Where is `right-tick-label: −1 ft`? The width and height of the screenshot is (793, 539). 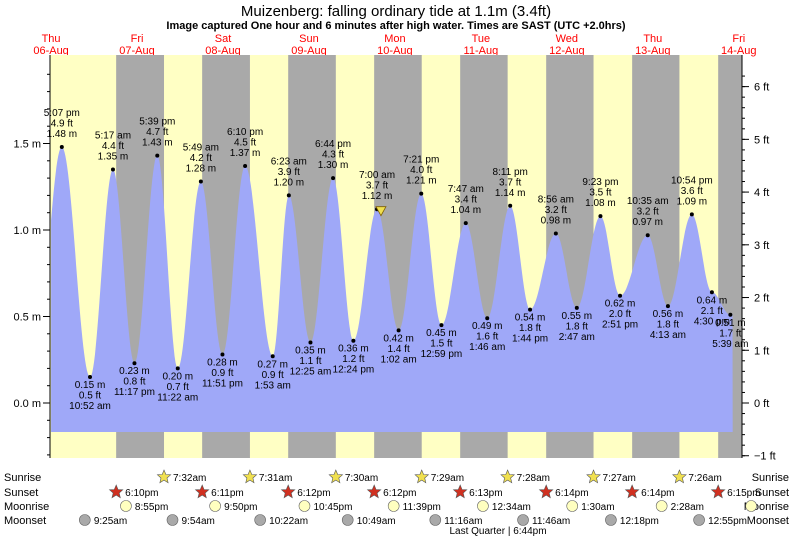 right-tick-label: −1 ft is located at coordinates (765, 457).